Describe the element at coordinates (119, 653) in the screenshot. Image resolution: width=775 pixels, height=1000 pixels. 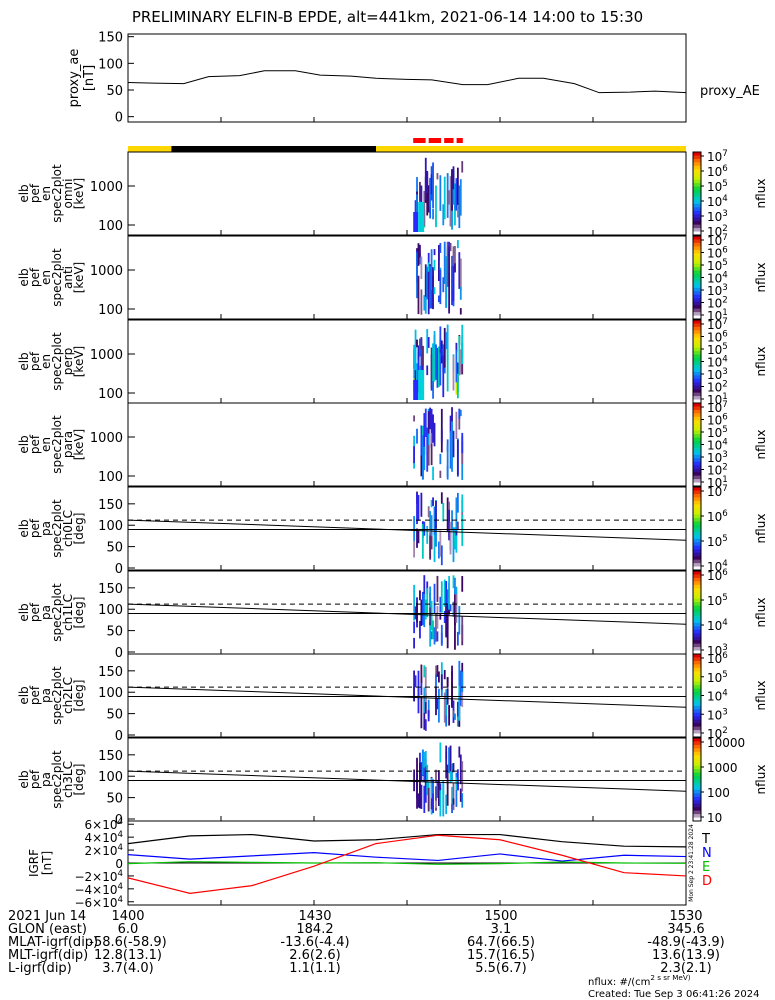
I see `y-tick-label: 0` at that location.